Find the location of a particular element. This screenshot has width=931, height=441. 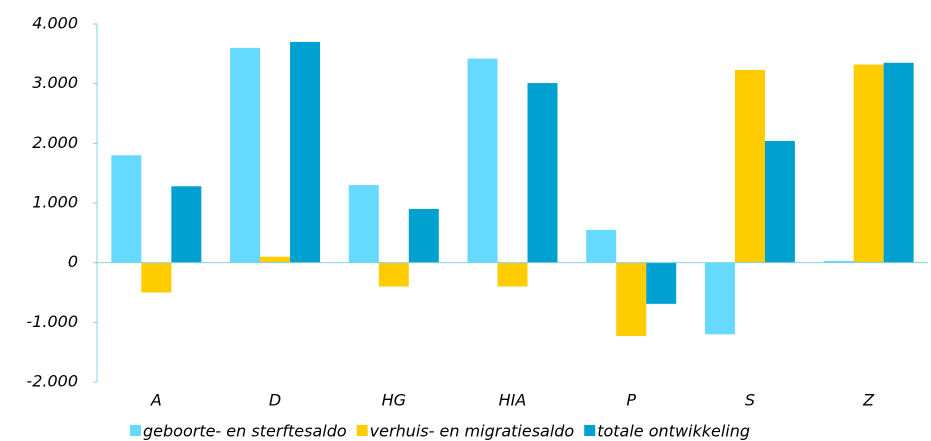

y-tick-label: -2.000 is located at coordinates (52, 381).